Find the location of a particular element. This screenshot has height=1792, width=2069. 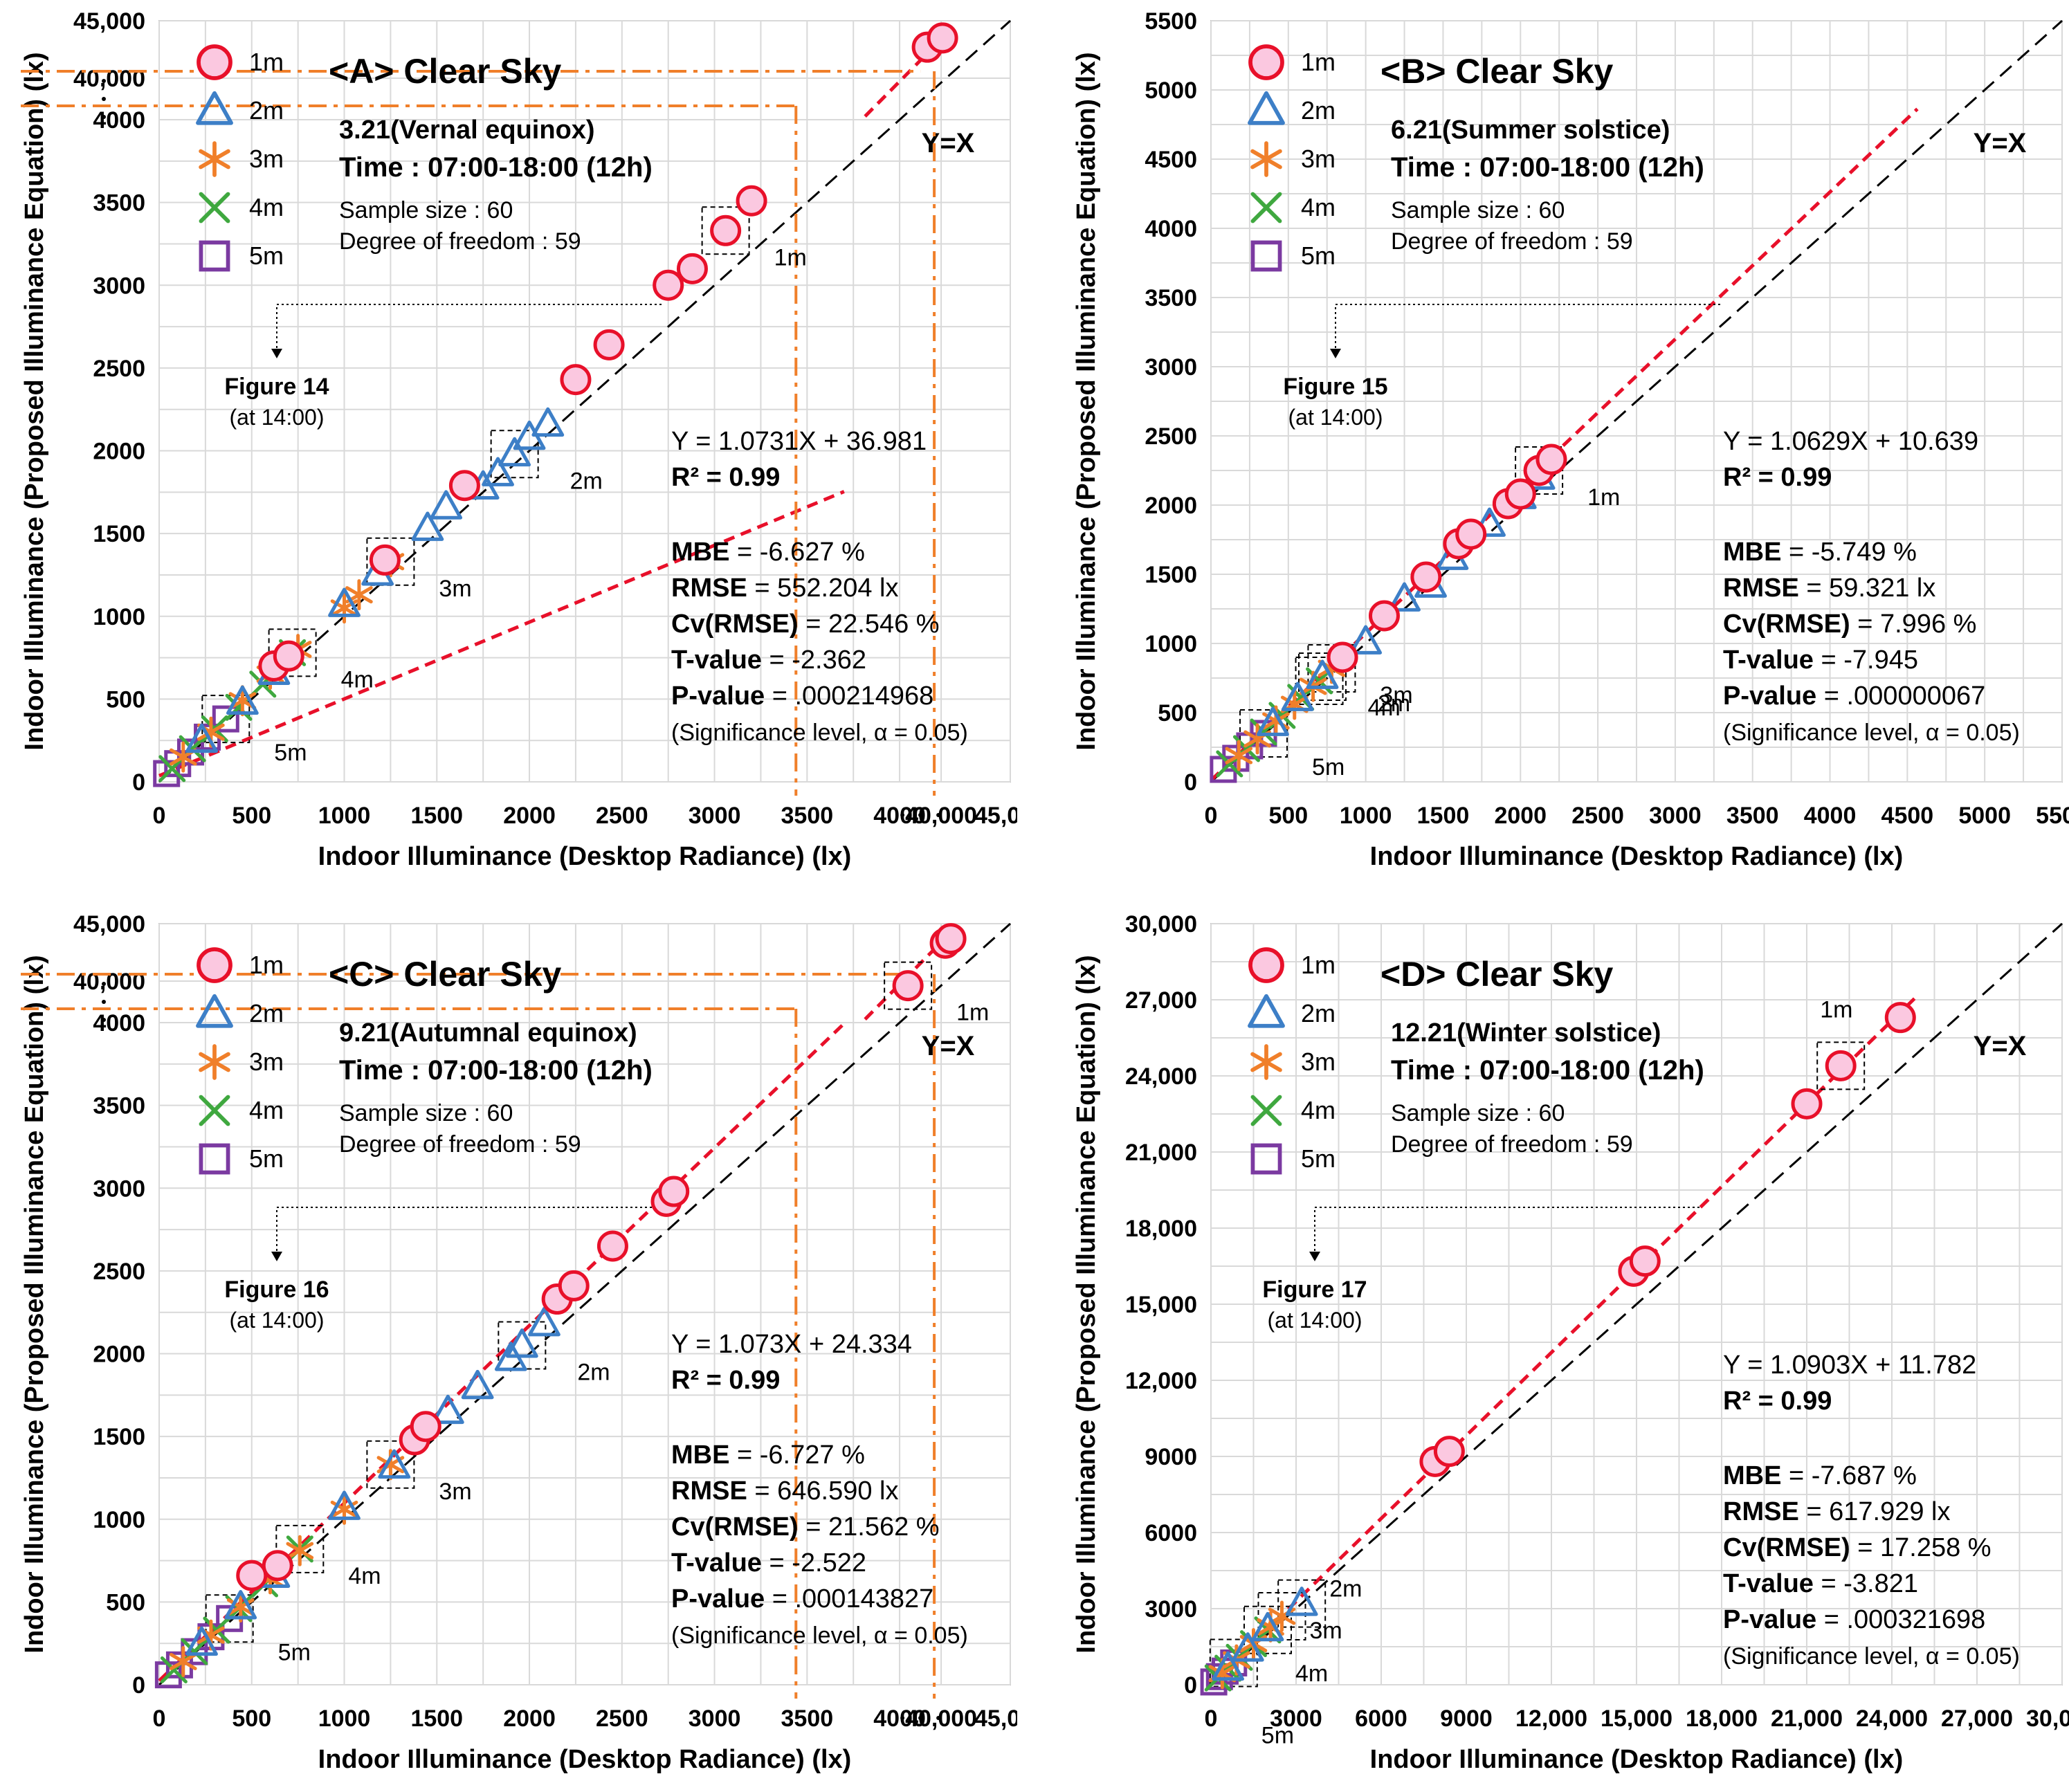

y-tick-label: 0 is located at coordinates (138, 1685).